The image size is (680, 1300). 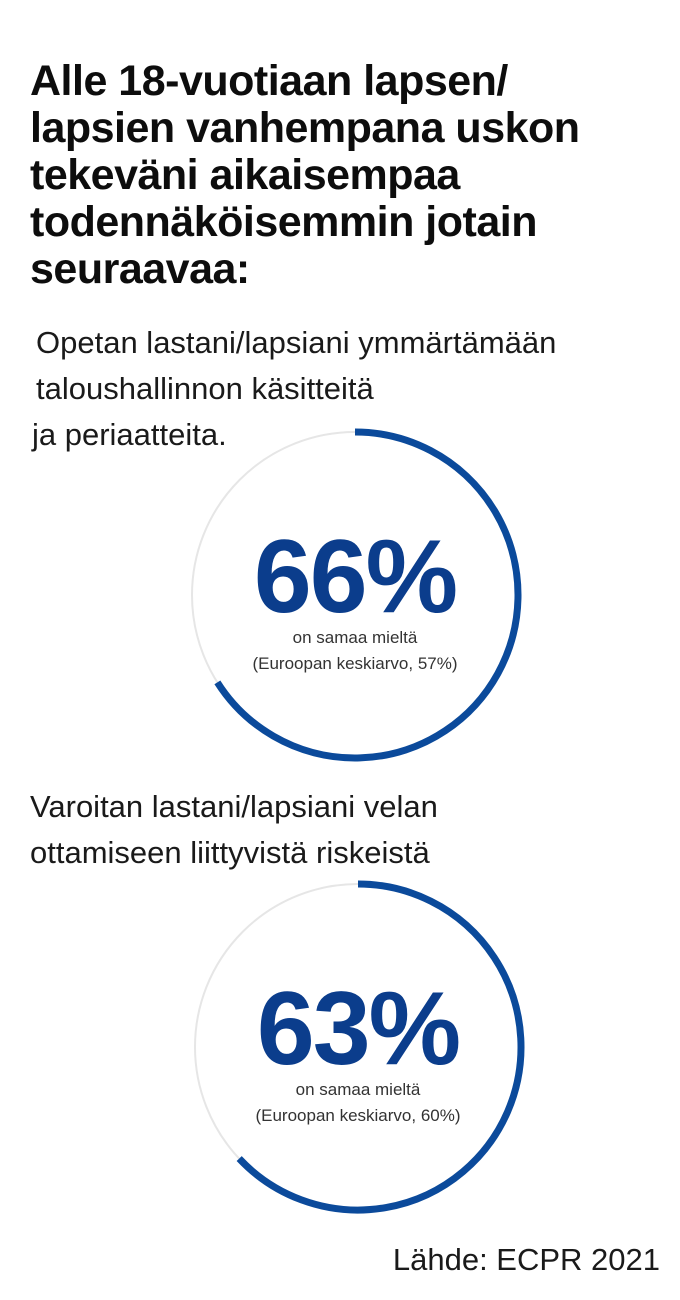 What do you see at coordinates (355, 663) in the screenshot?
I see `donut-1-benchmark: (Euroopan keskiarvo, 57%)` at bounding box center [355, 663].